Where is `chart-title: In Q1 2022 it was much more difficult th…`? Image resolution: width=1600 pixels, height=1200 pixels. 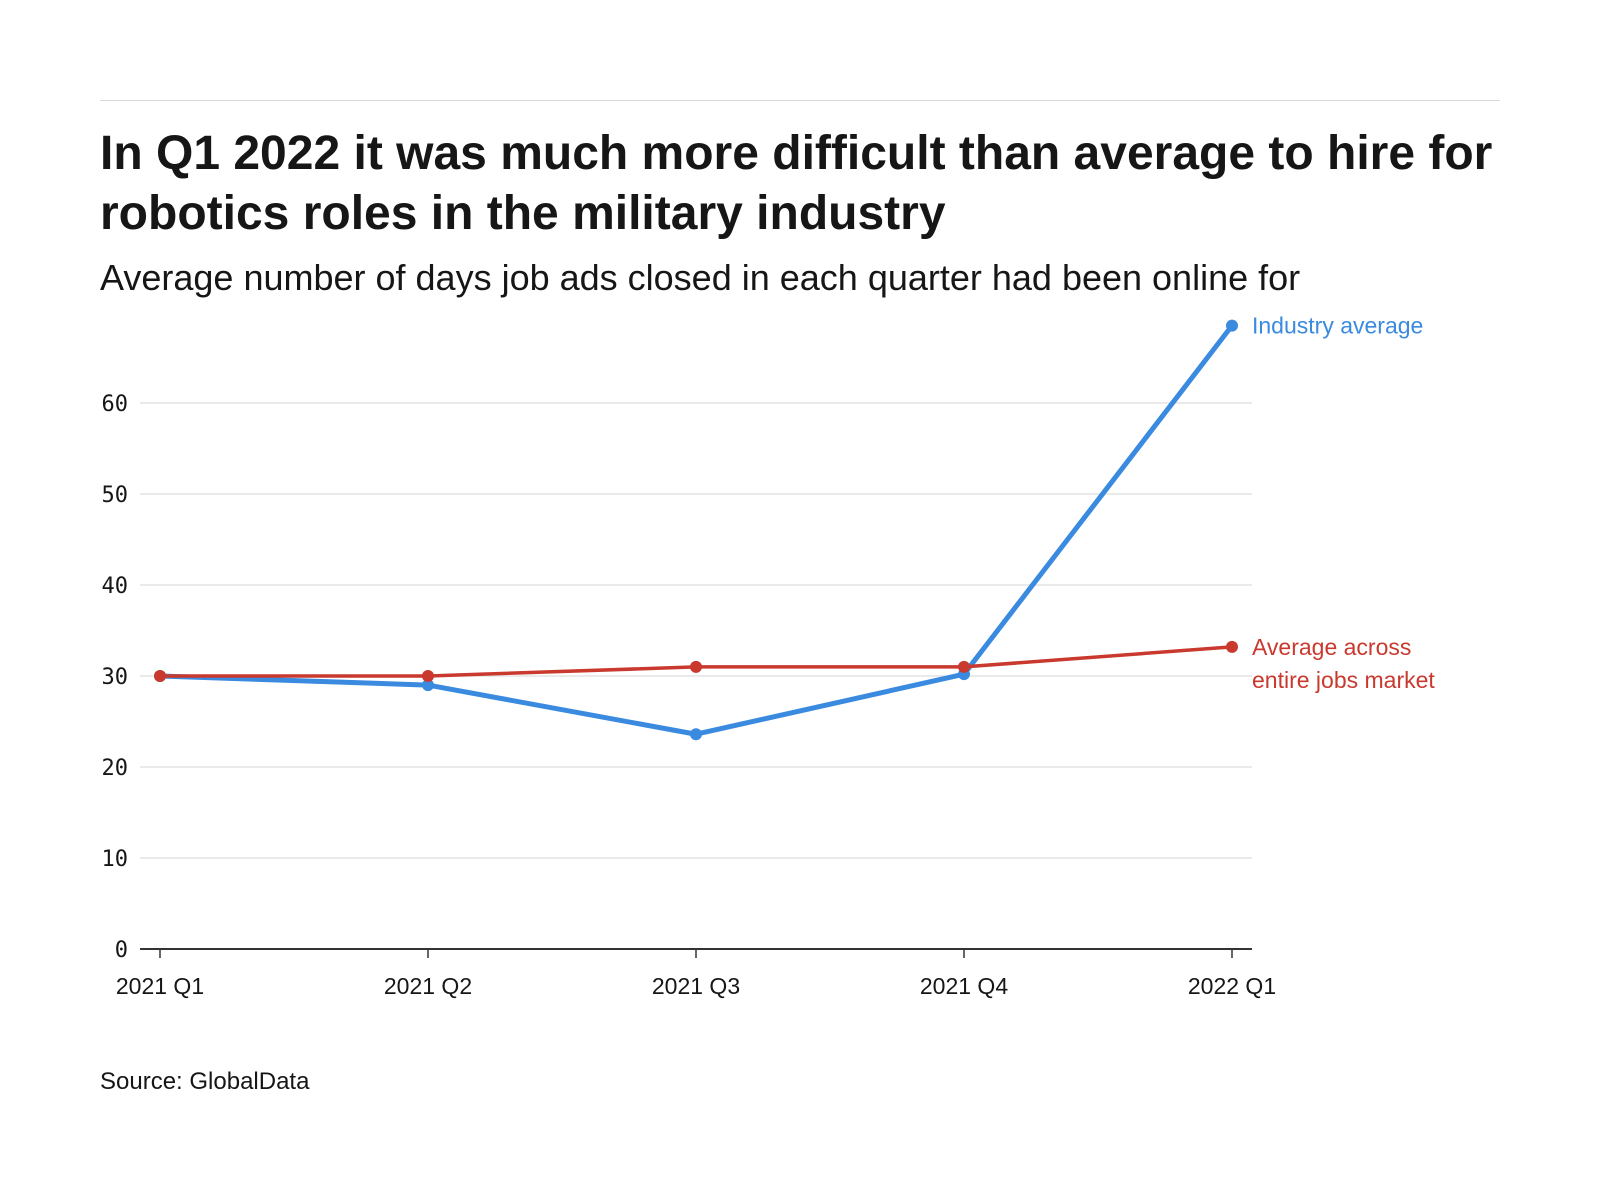
chart-title: In Q1 2022 it was much more difficult th… is located at coordinates (796, 183).